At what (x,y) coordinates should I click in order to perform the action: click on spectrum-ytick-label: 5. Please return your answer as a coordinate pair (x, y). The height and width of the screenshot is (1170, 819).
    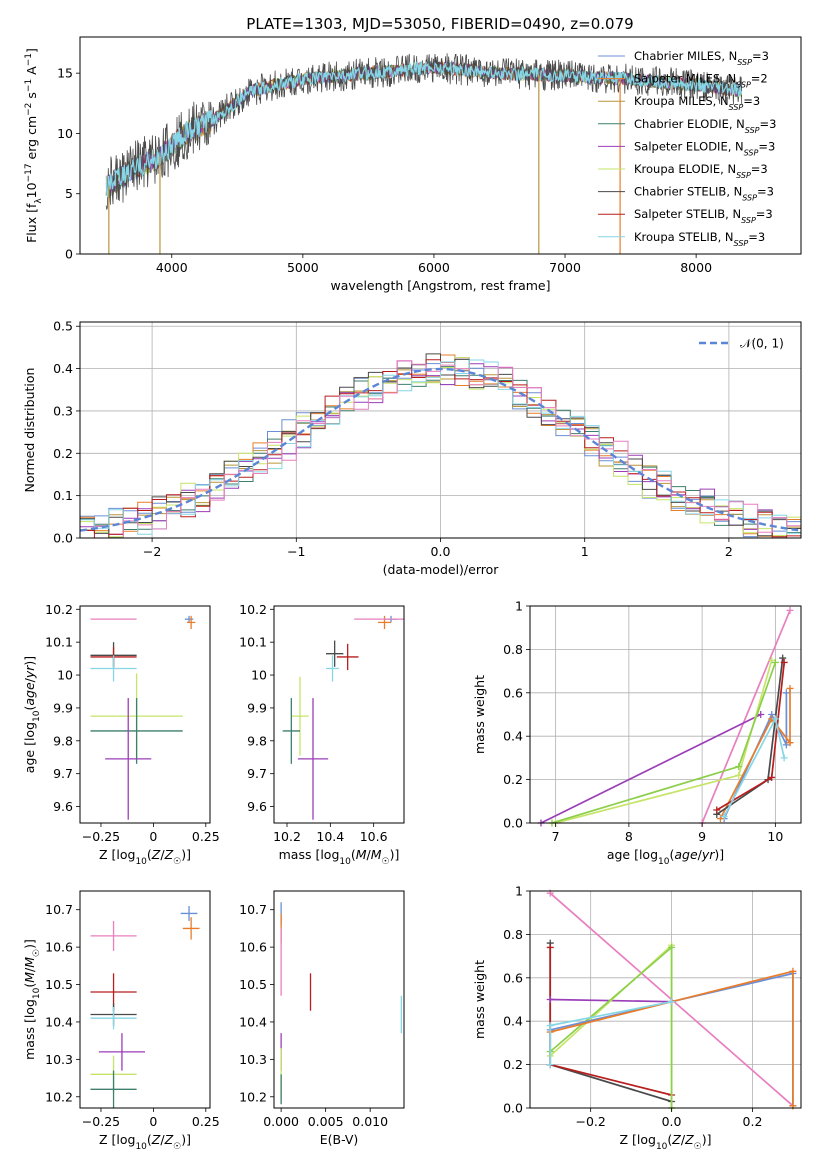
    Looking at the image, I should click on (69, 193).